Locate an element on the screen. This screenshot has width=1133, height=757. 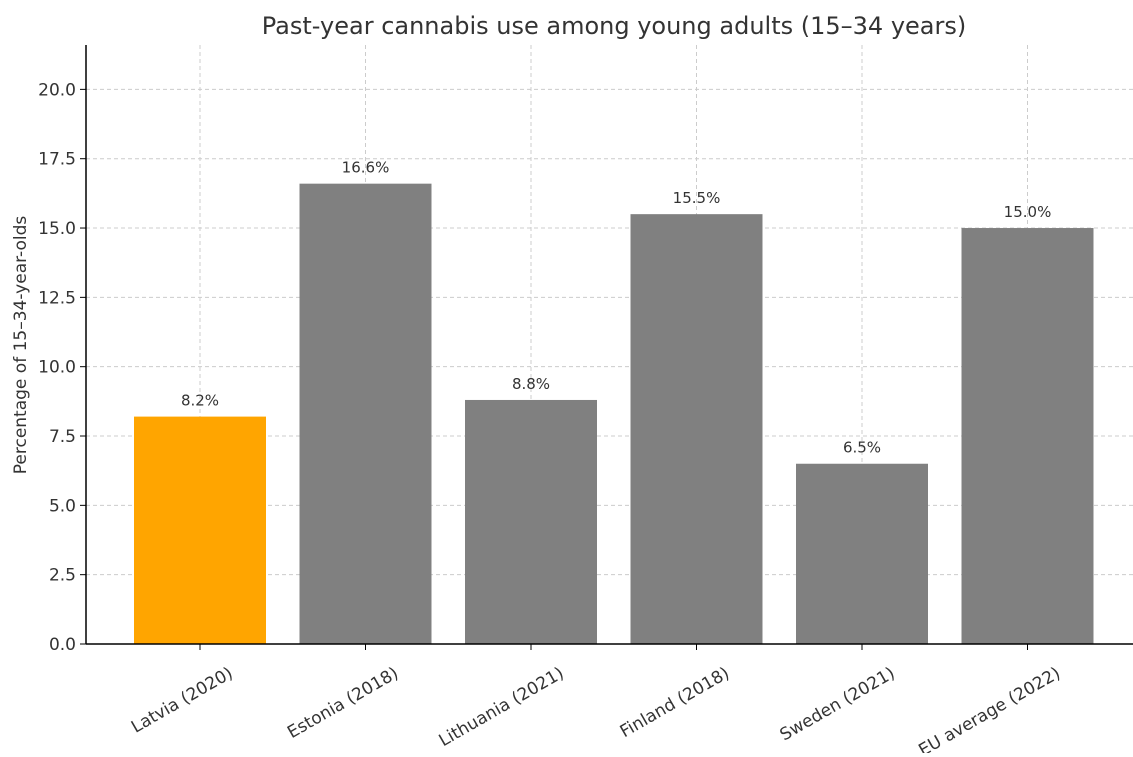
bar-value-label: 8.2% is located at coordinates (200, 401).